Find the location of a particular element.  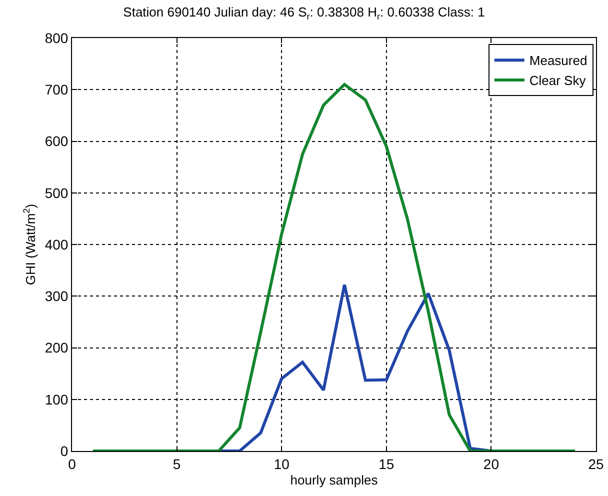

x-tick-label: 5 is located at coordinates (176, 464).